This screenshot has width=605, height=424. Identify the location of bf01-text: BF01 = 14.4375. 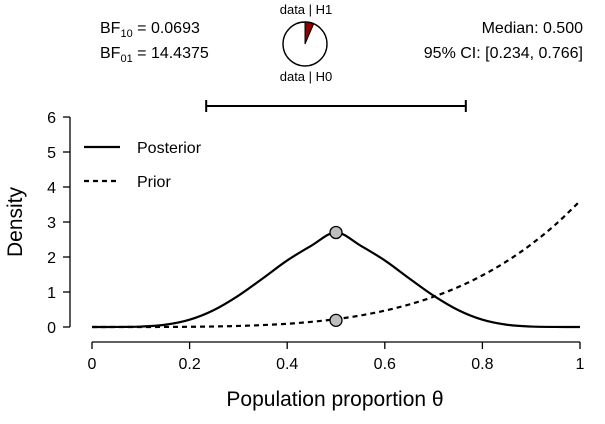
(154, 55).